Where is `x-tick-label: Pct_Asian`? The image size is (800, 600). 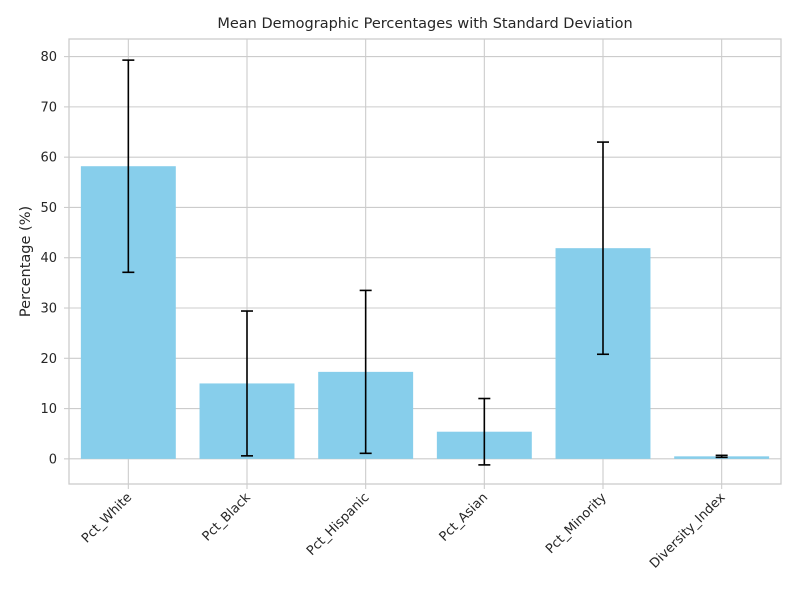
x-tick-label: Pct_Asian is located at coordinates (464, 517).